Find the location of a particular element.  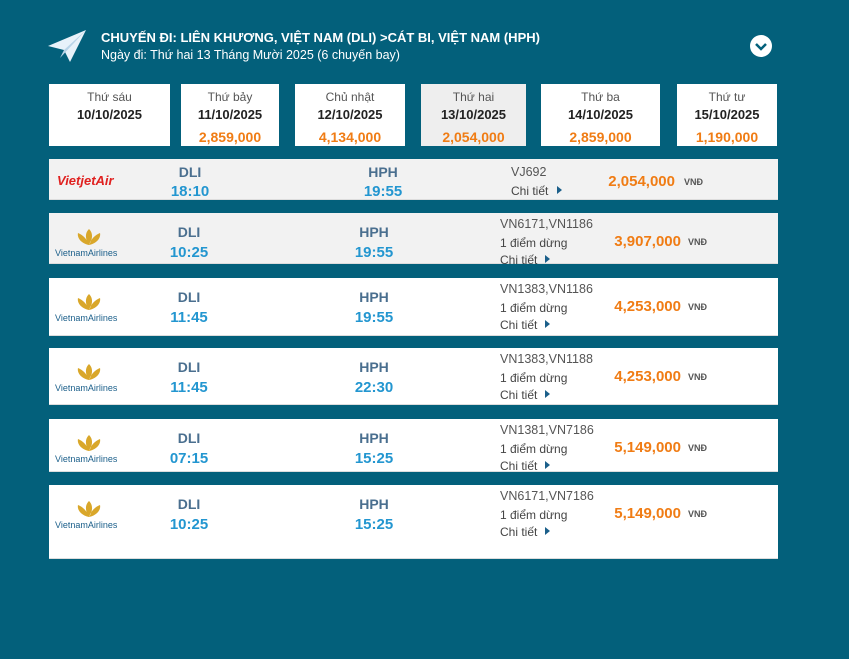

flight-code: VN1383,VN1188 is located at coordinates (546, 359).